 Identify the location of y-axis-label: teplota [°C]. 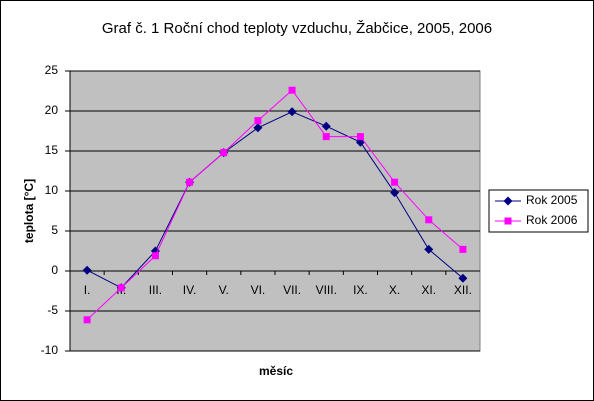
(29, 211).